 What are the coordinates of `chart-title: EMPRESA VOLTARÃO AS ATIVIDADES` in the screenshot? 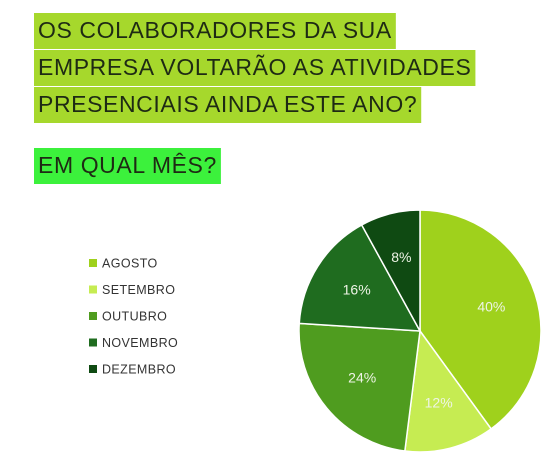 It's located at (254, 67).